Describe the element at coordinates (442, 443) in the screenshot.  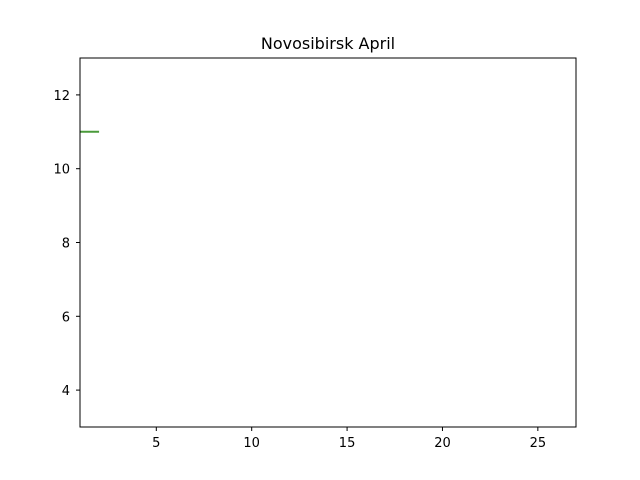
I see `x-tick-label: 20` at that location.